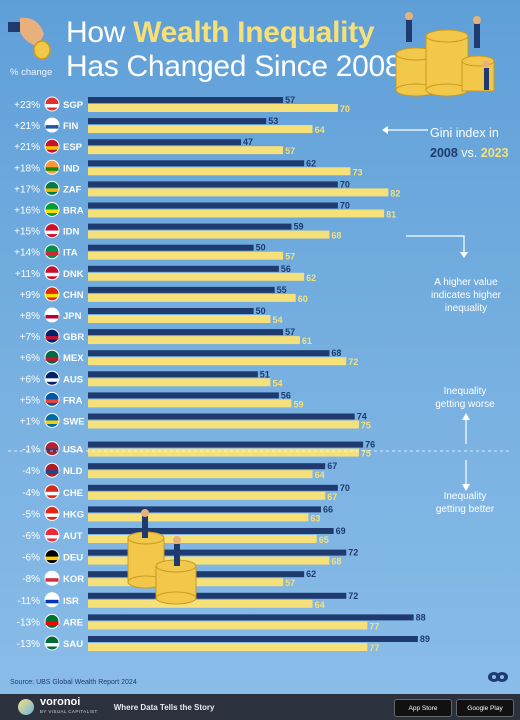 The height and width of the screenshot is (720, 520). I want to click on country-label-jpn: JPN, so click(72, 316).